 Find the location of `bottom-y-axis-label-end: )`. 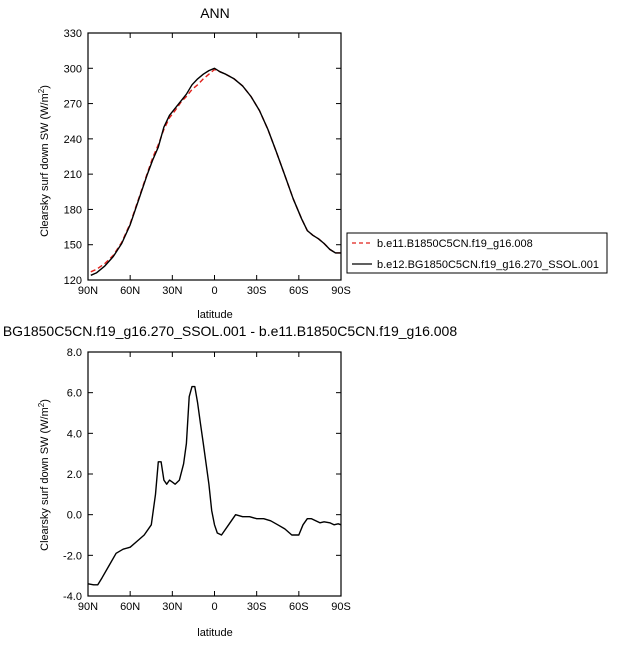

bottom-y-axis-label-end: ) is located at coordinates (45, 401).